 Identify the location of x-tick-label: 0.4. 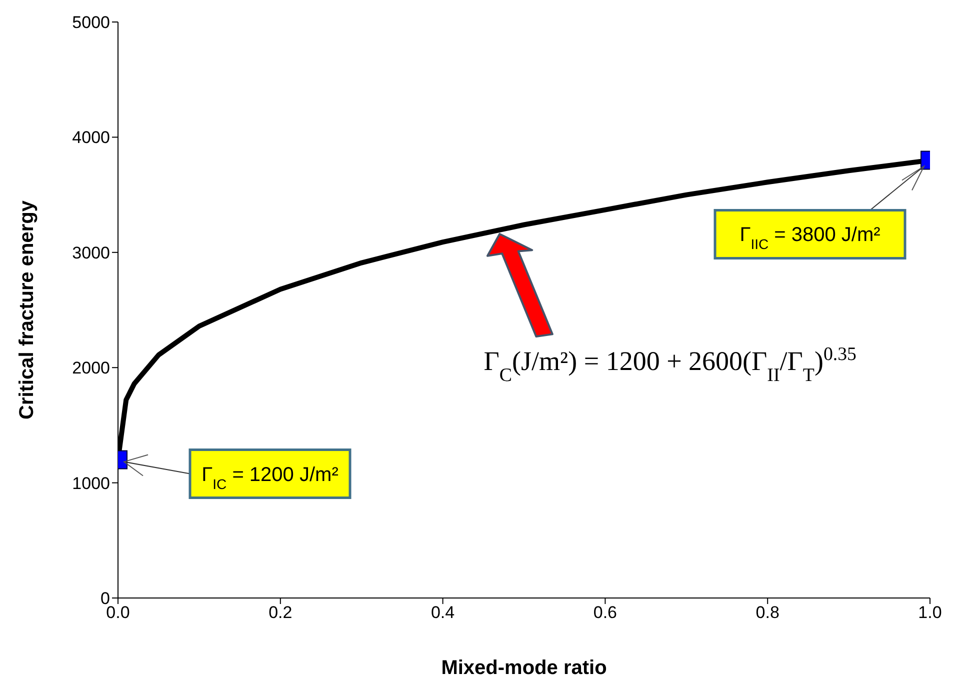
(442, 612).